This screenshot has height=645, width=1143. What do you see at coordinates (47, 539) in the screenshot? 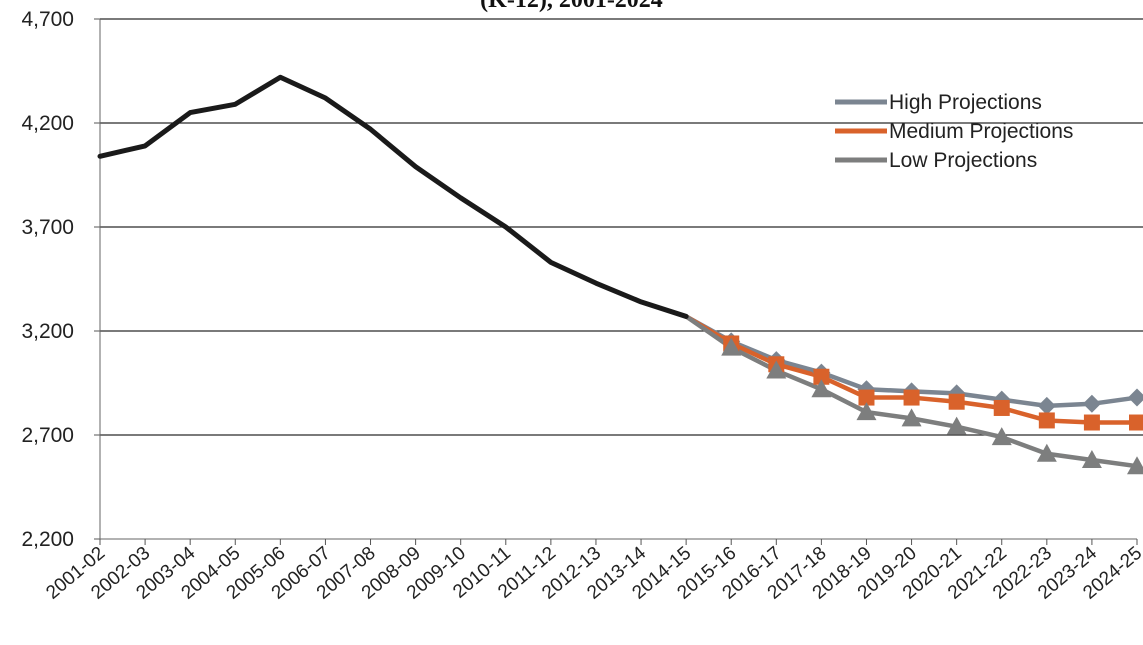
I see `y-tick-label: 2,200` at bounding box center [47, 539].